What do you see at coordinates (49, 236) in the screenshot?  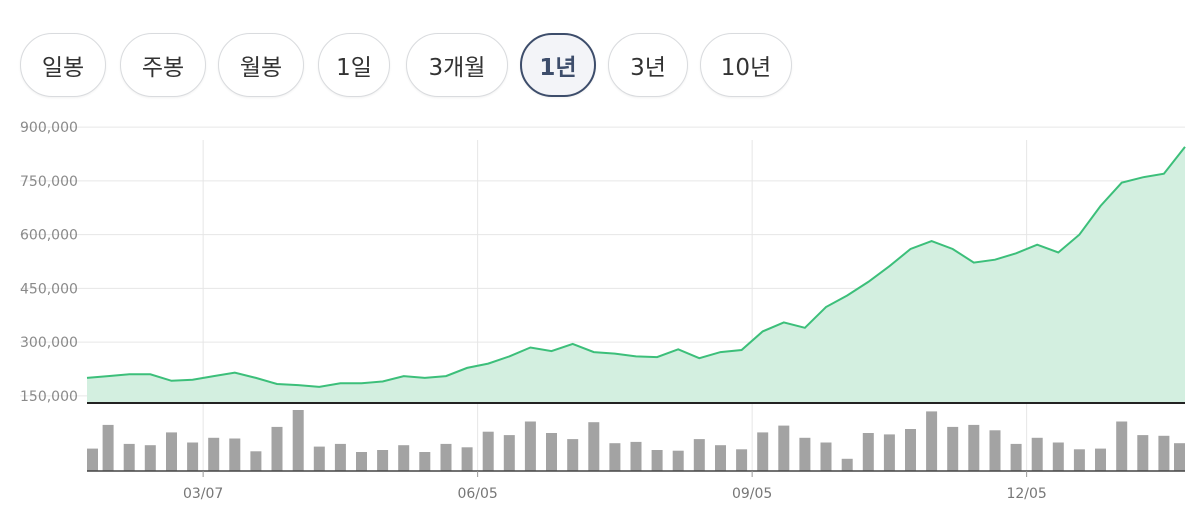 I see `y-tick-label: 600,000` at bounding box center [49, 236].